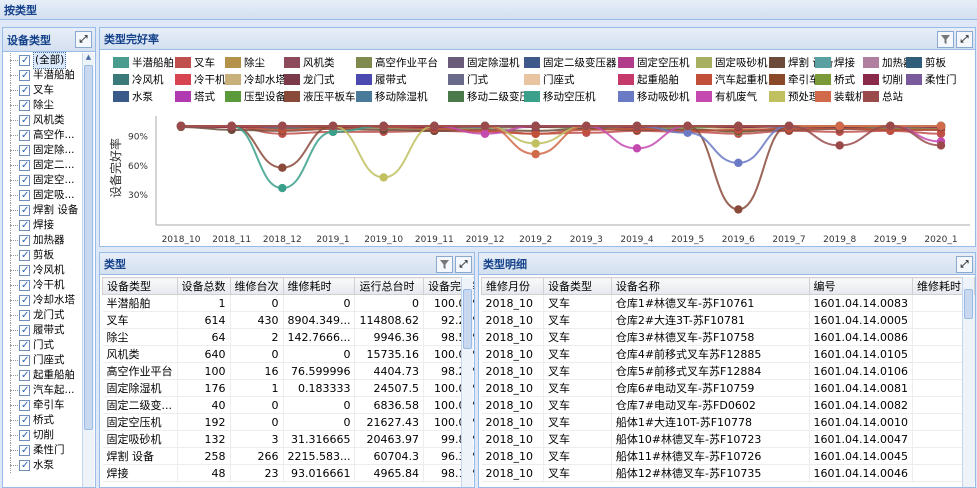 This screenshot has height=488, width=977. Describe the element at coordinates (484, 62) in the screenshot. I see `legend-item: 固定除湿机` at that location.